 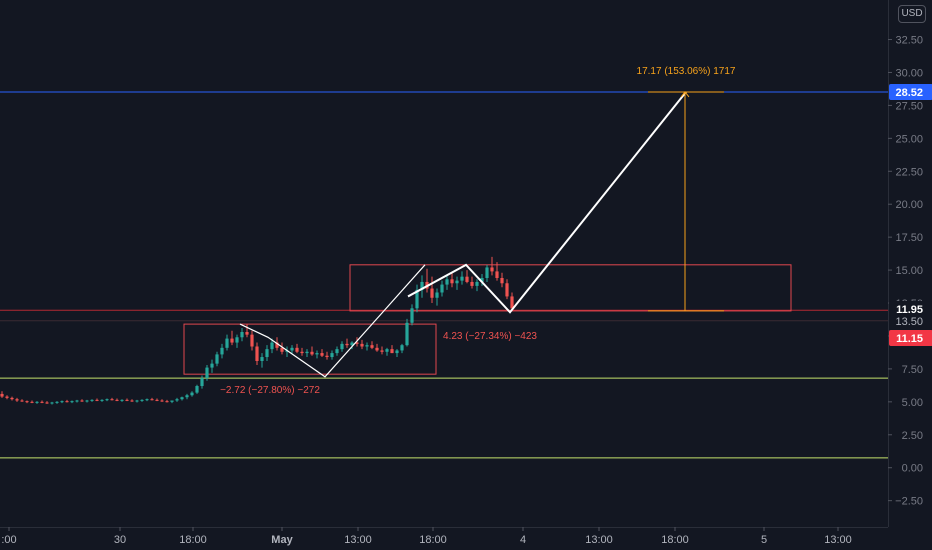 I want to click on x-tick-label: :00, so click(x=8, y=540).